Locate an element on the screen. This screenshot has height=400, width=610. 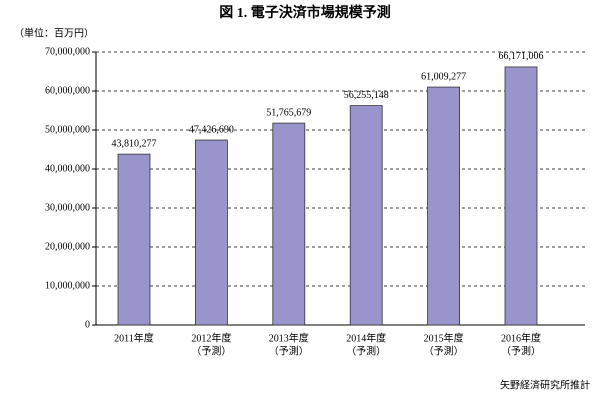
x-tick-label: 2016年度 is located at coordinates (521, 337).